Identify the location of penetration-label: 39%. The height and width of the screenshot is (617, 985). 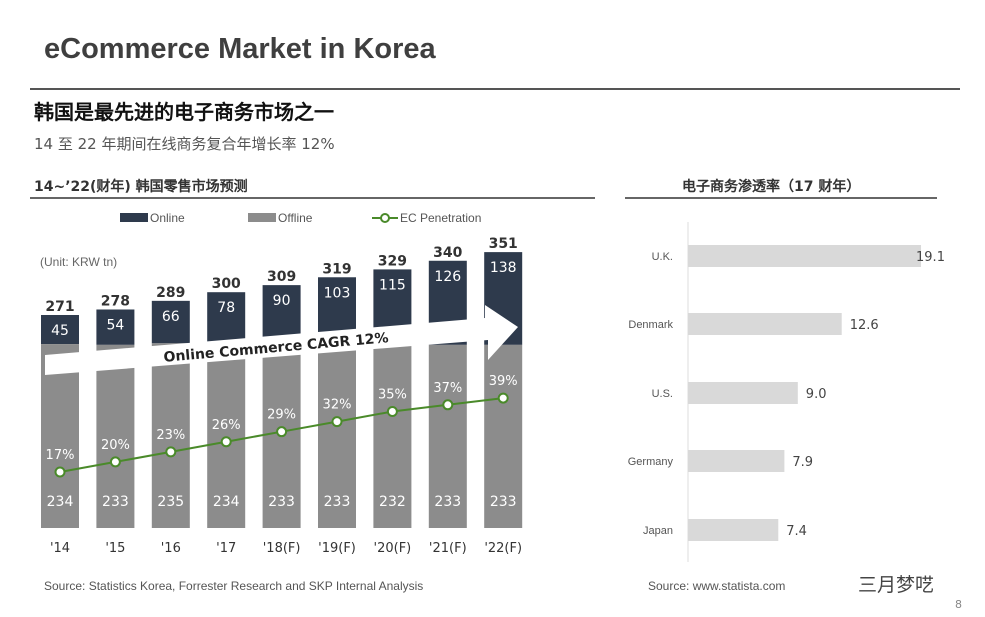
(503, 381).